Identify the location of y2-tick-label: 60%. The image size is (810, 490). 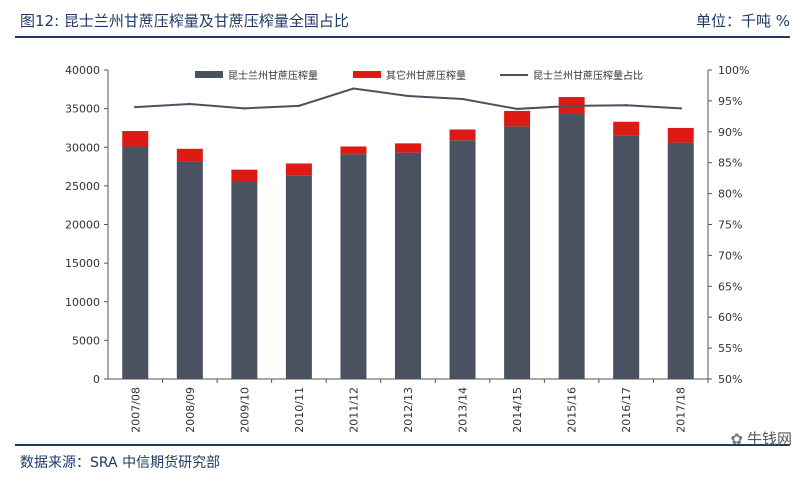
(730, 317).